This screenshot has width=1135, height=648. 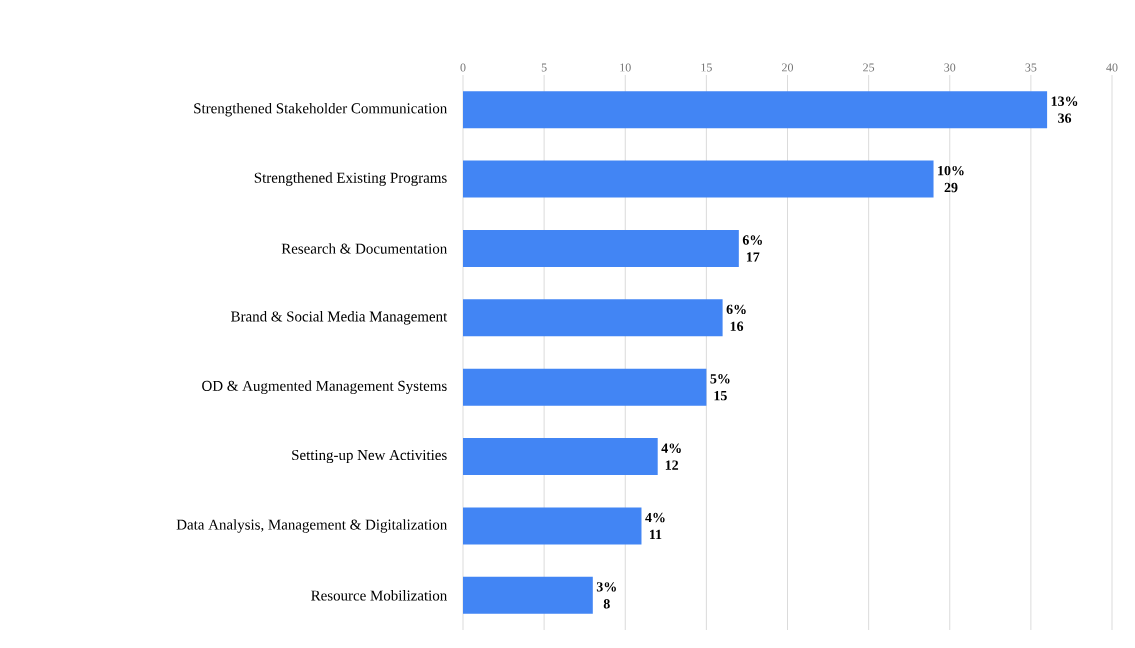 I want to click on x-tick-label: 0, so click(x=463, y=67).